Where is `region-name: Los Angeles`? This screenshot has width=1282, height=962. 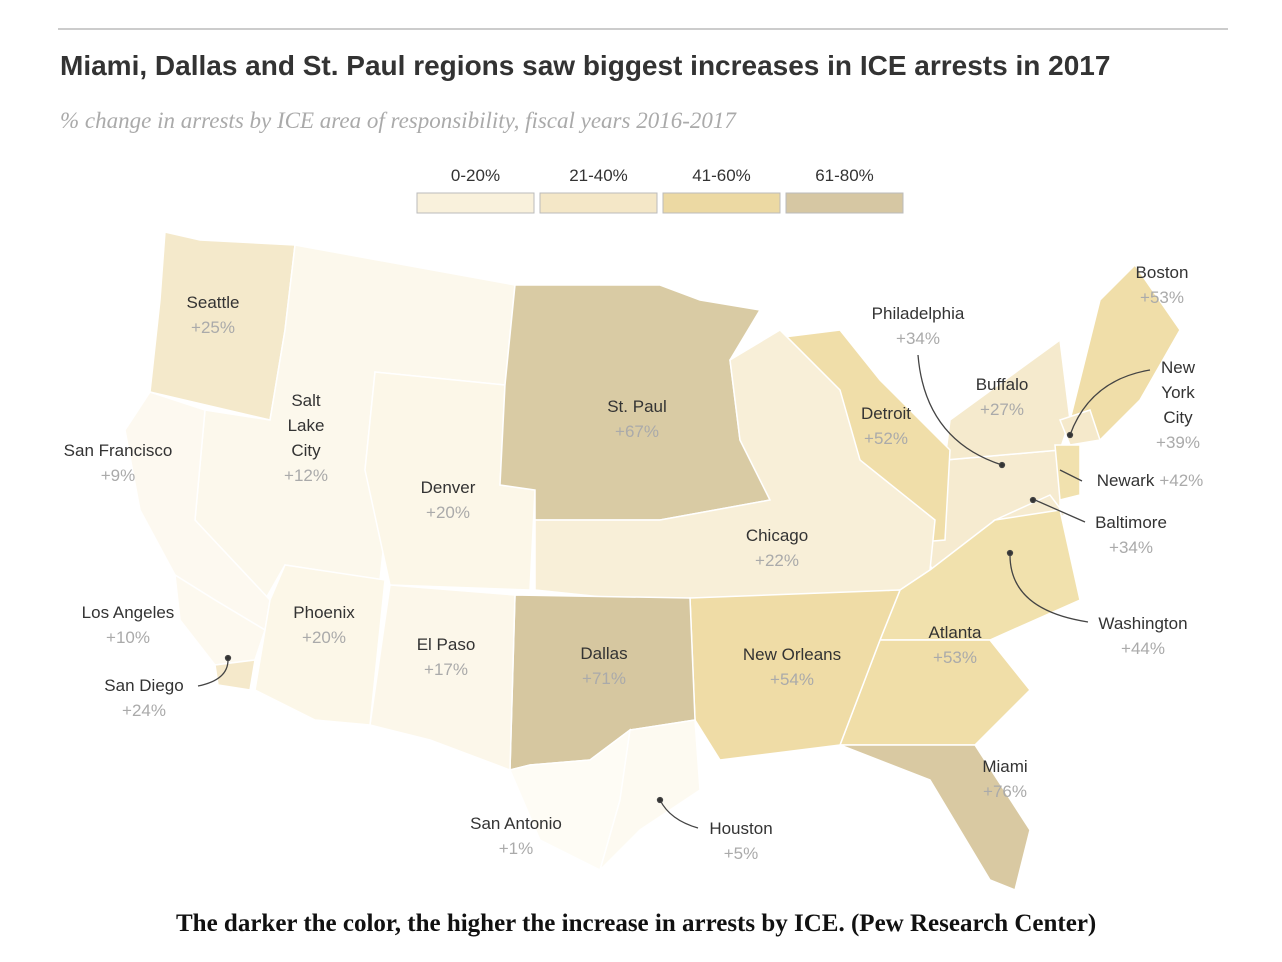 region-name: Los Angeles is located at coordinates (128, 612).